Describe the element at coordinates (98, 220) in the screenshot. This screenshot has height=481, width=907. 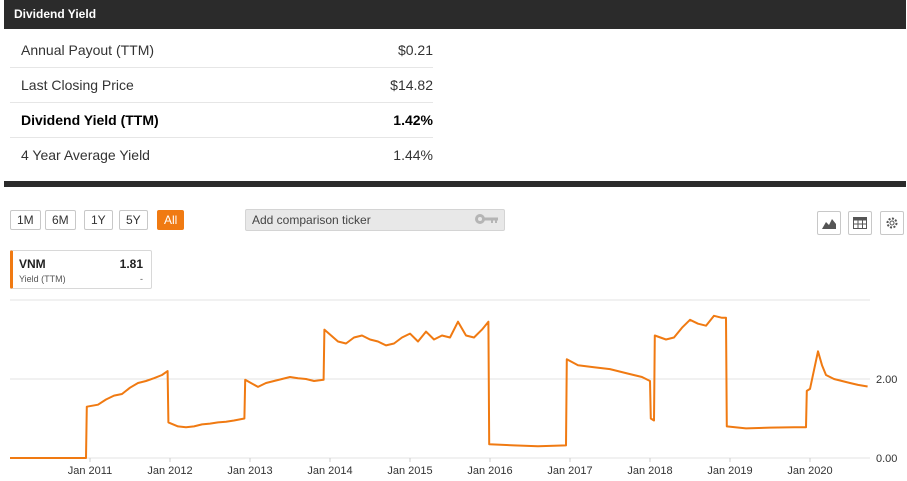
I see `timeframe-1y-button: 1Y` at that location.